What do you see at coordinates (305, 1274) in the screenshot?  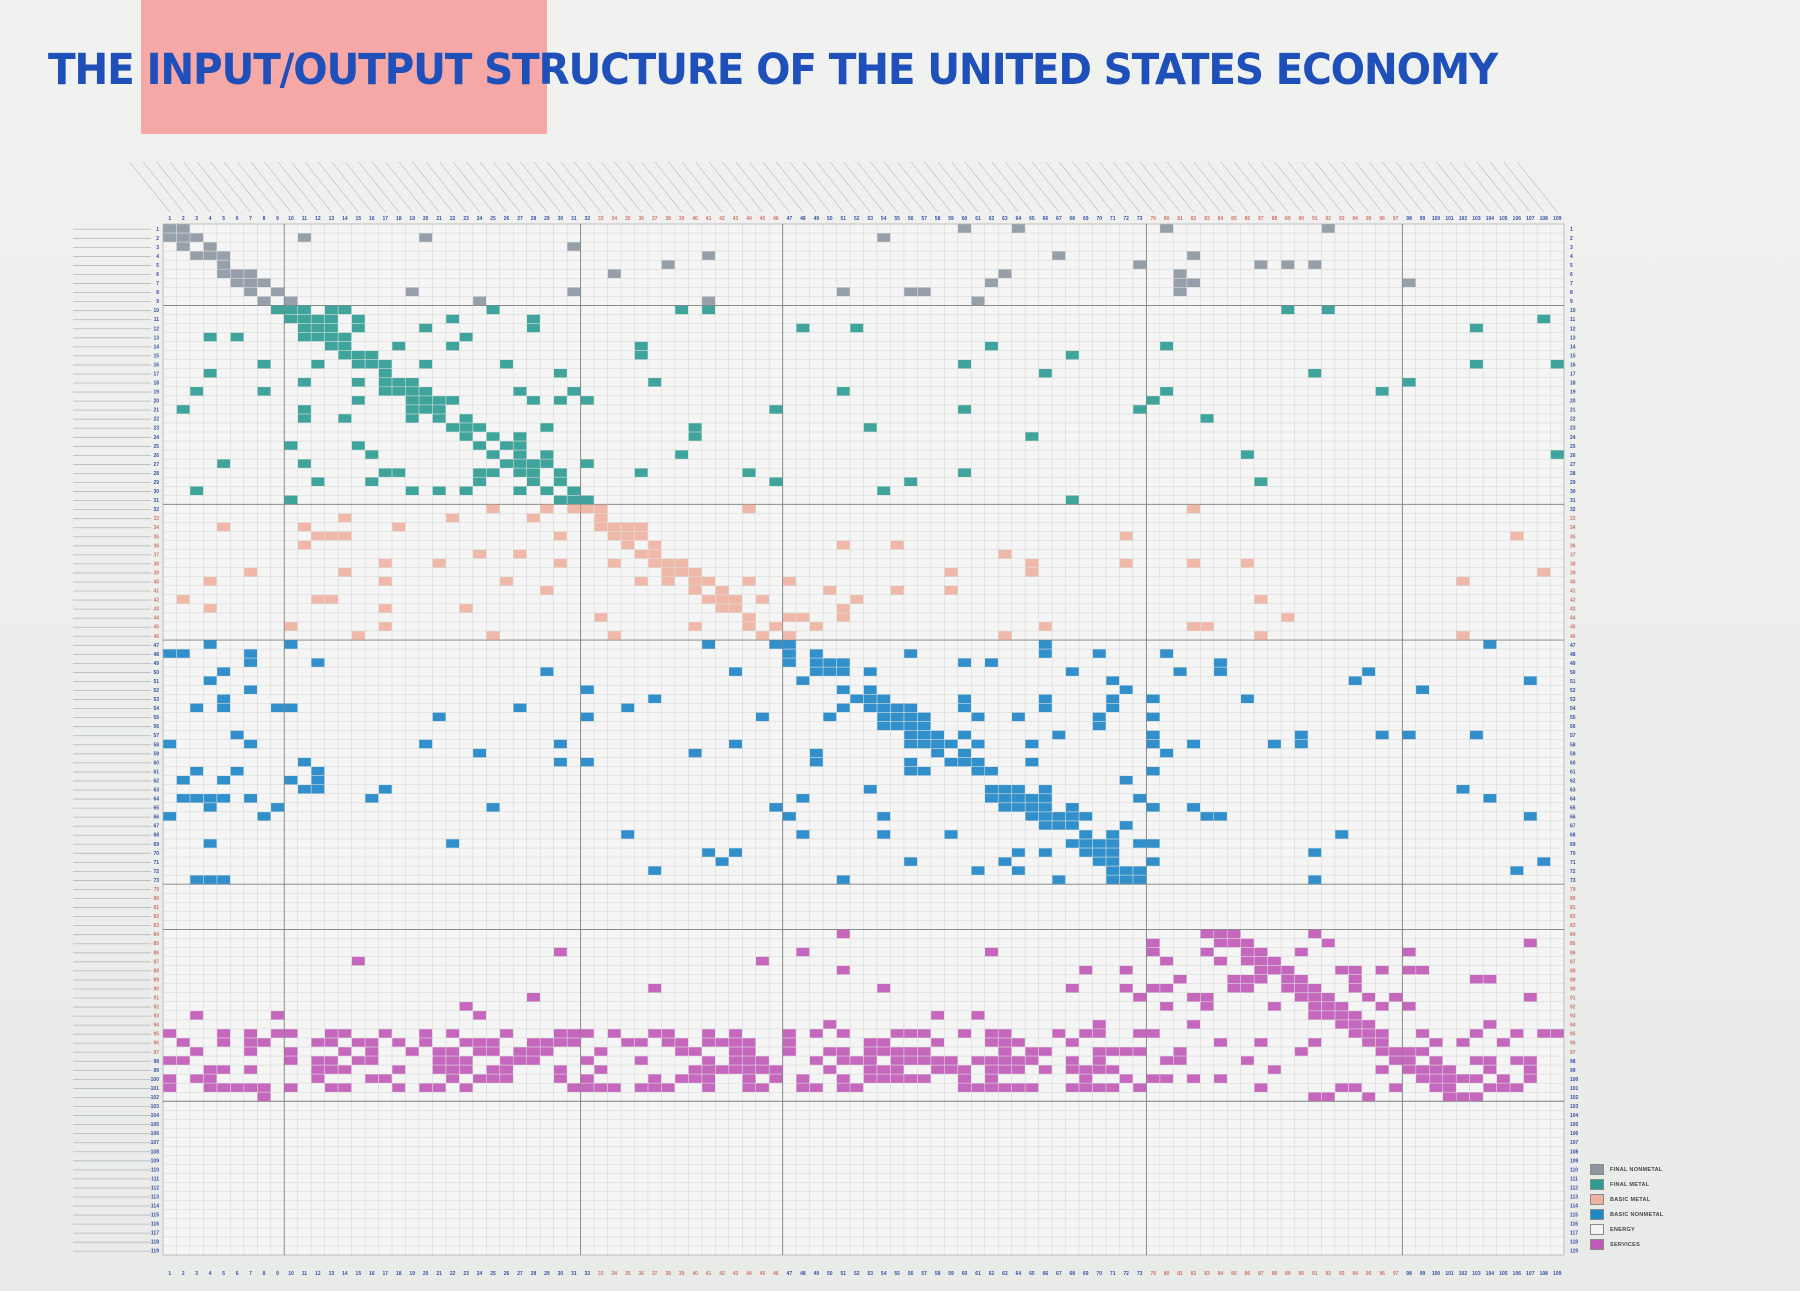 I see `column-index-bottom: 11` at bounding box center [305, 1274].